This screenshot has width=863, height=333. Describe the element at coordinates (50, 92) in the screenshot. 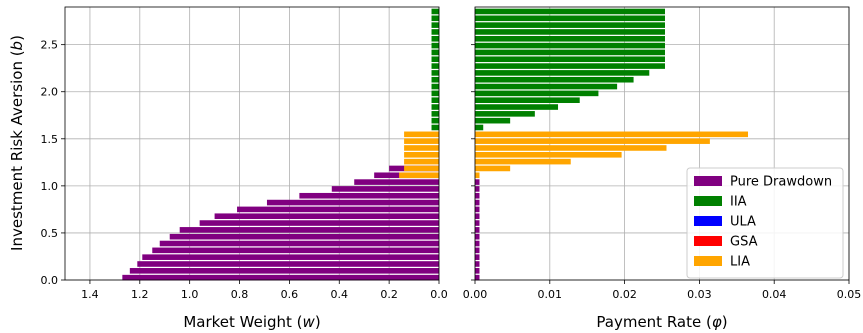

I see `y-tick-label: 2.0` at that location.